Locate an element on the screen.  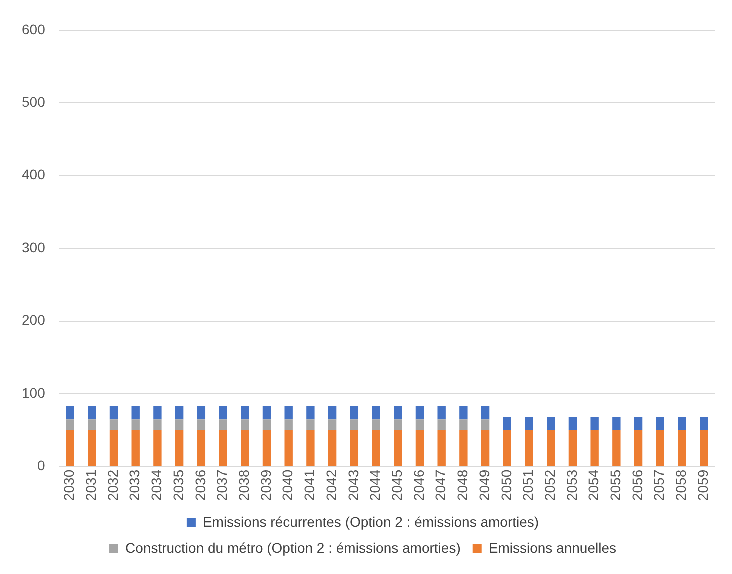
x-tick-label: 2034 is located at coordinates (156, 486).